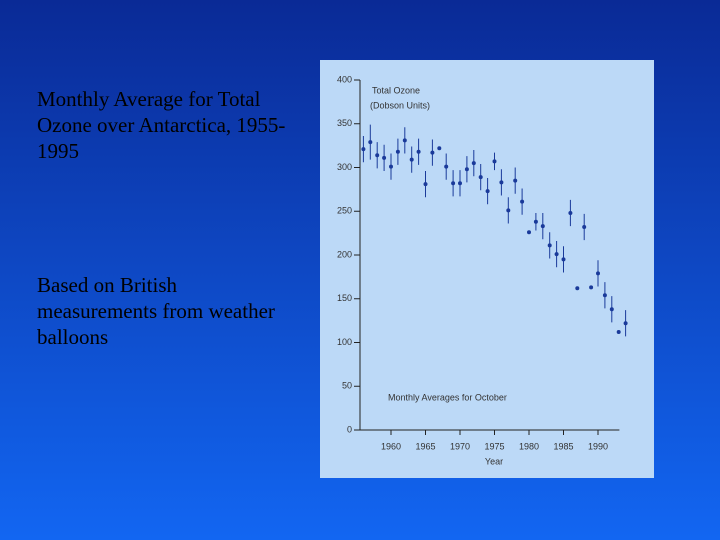 The image size is (720, 540). I want to click on x-tick-label: 1960, so click(391, 446).